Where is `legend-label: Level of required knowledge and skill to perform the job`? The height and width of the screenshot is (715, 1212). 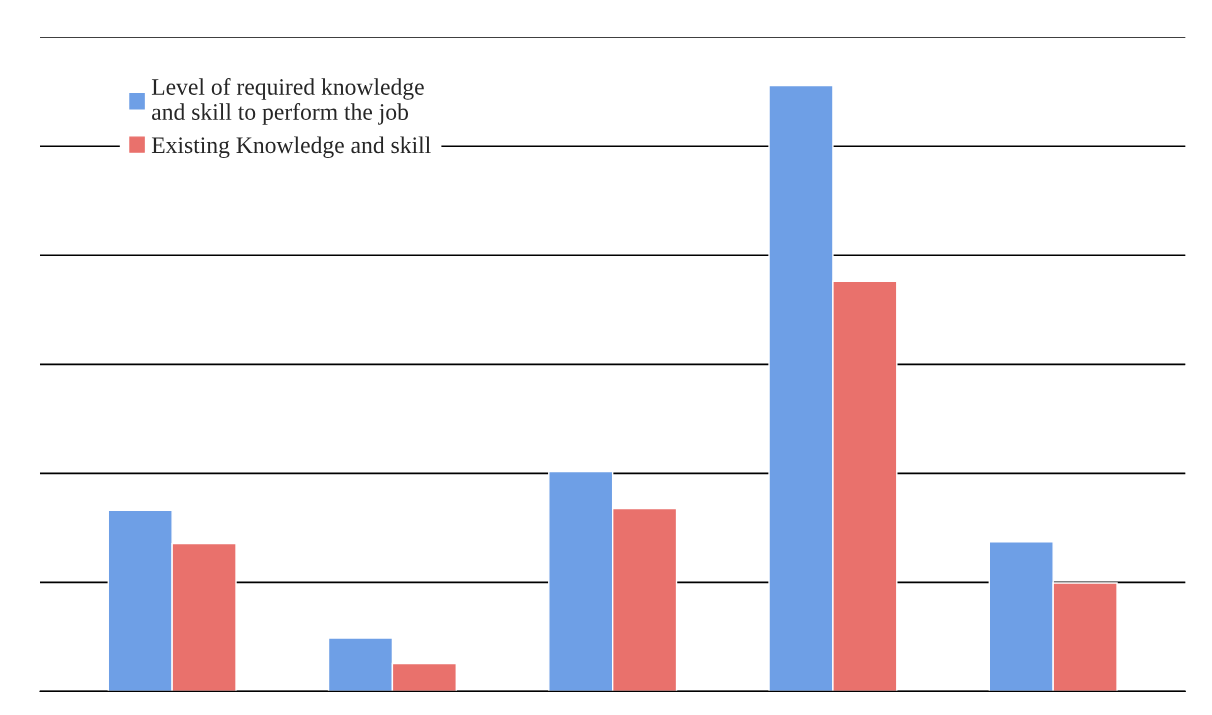 legend-label: Level of required knowledge and skill to perform the job is located at coordinates (287, 101).